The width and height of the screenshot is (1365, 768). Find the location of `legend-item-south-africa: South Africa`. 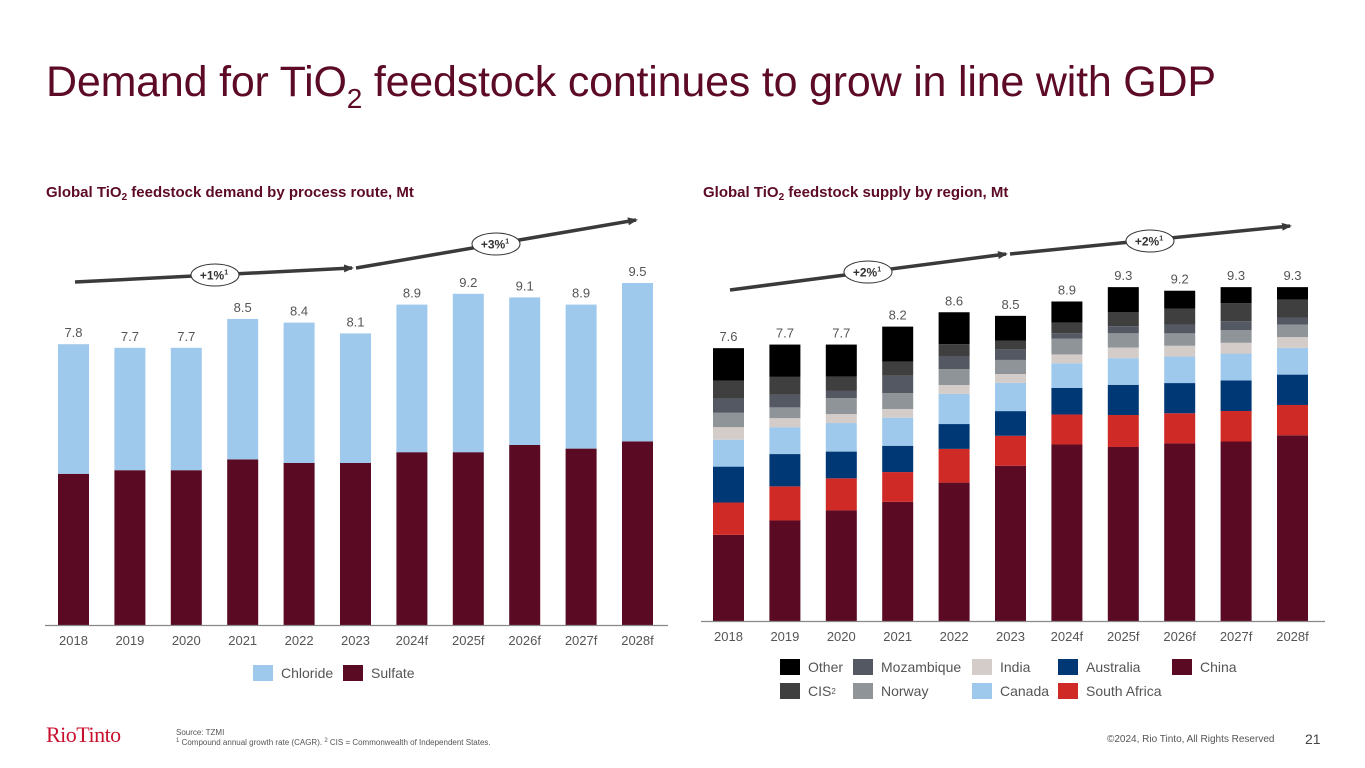

legend-item-south-africa: South Africa is located at coordinates (1110, 691).